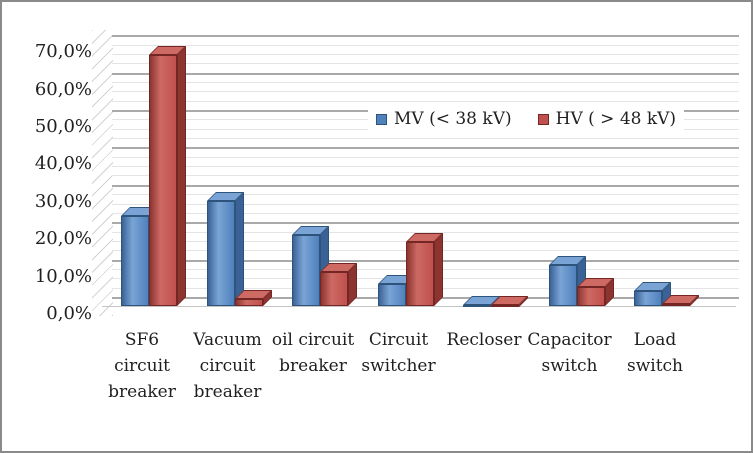  Describe the element at coordinates (63, 239) in the screenshot. I see `y-axis-tick-label: 20,0%` at that location.